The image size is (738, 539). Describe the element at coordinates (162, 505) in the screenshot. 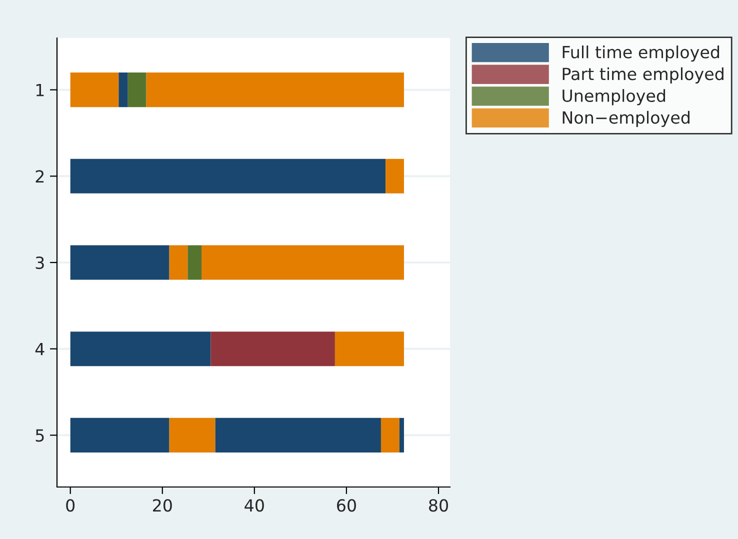

I see `x-tick-label: 20` at that location.